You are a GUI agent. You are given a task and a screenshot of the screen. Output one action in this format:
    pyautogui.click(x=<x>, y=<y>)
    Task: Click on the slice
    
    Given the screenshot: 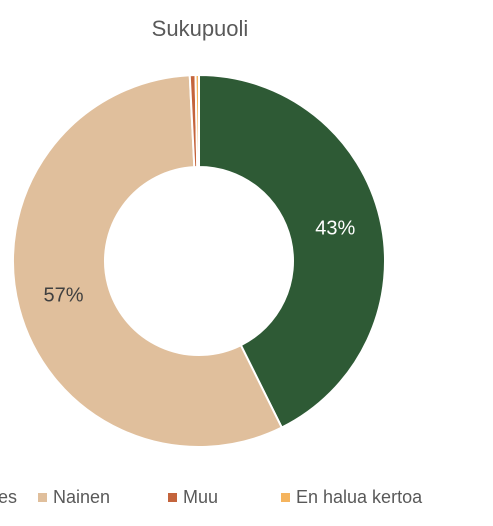 What is the action you would take?
    pyautogui.click(x=197, y=121)
    